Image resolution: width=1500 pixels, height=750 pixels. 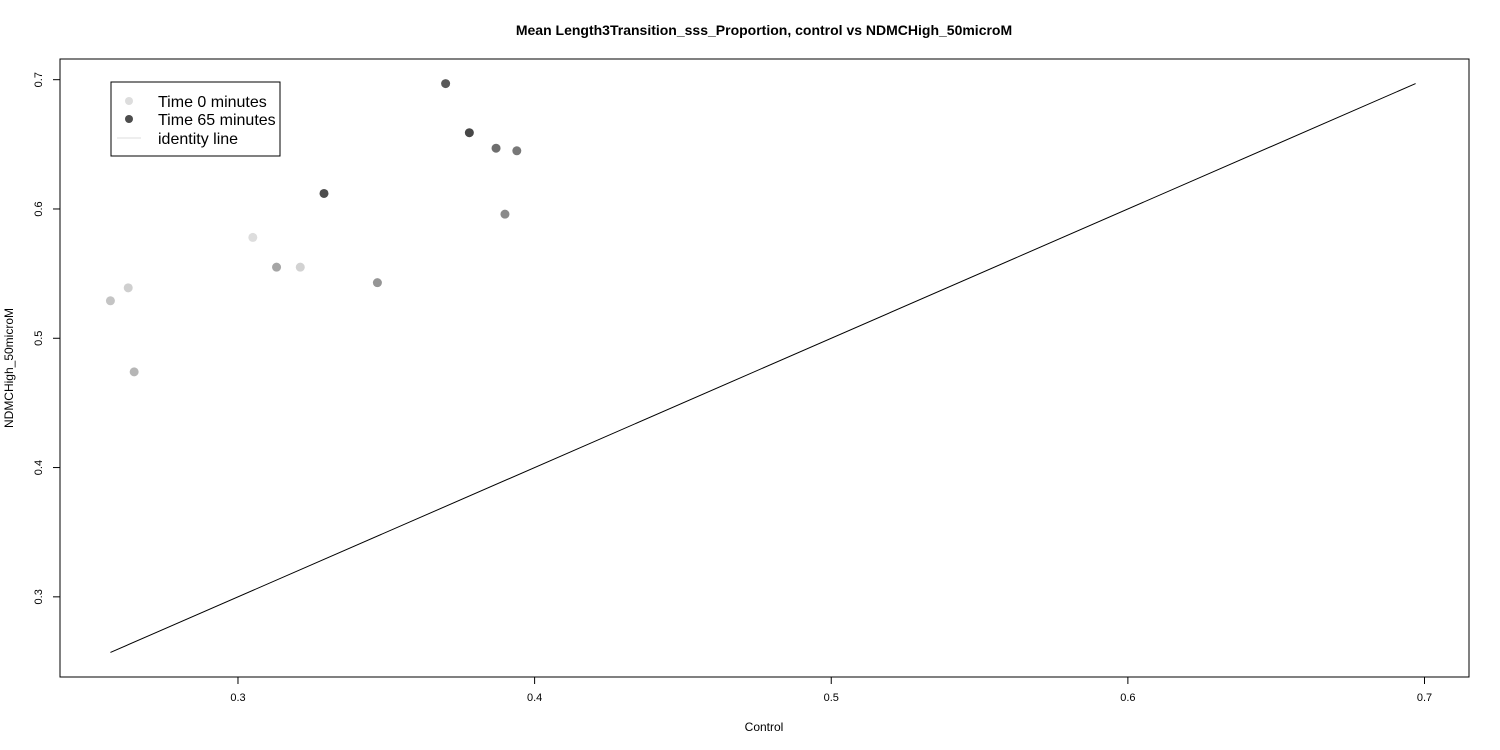 What do you see at coordinates (39, 338) in the screenshot?
I see `y-tick-label: 0.5` at bounding box center [39, 338].